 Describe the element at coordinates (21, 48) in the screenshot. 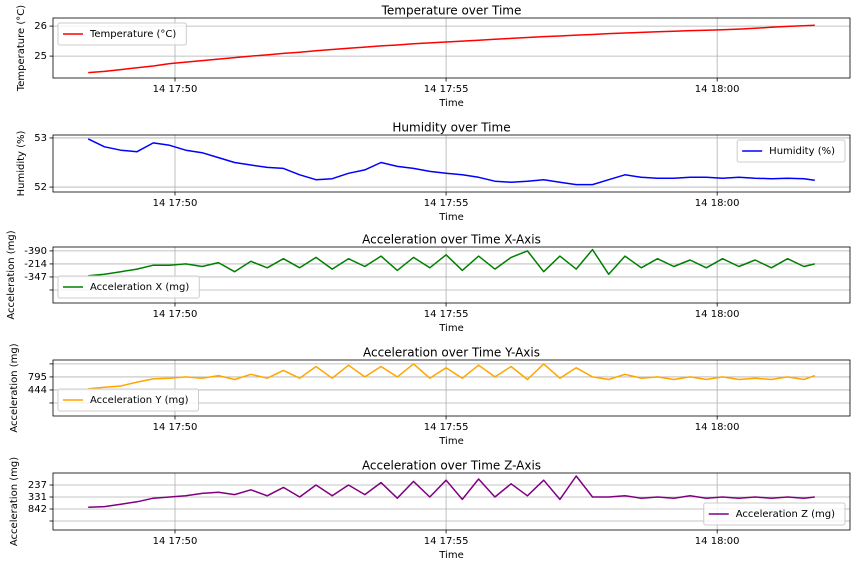

I see `y-axis-label: Temperature (°C)` at that location.